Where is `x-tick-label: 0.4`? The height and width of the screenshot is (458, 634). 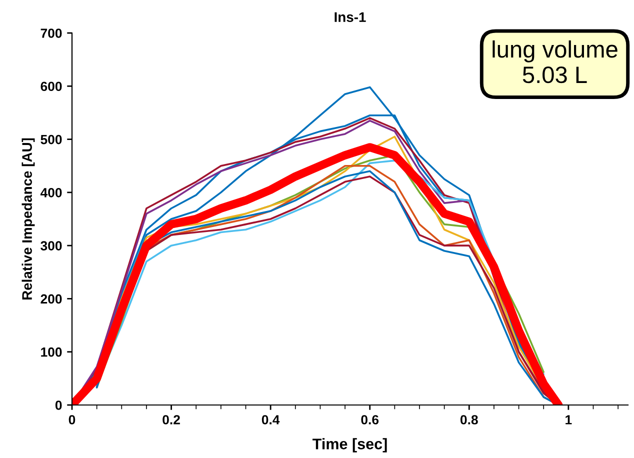
x-tick-label: 0.4 is located at coordinates (271, 419).